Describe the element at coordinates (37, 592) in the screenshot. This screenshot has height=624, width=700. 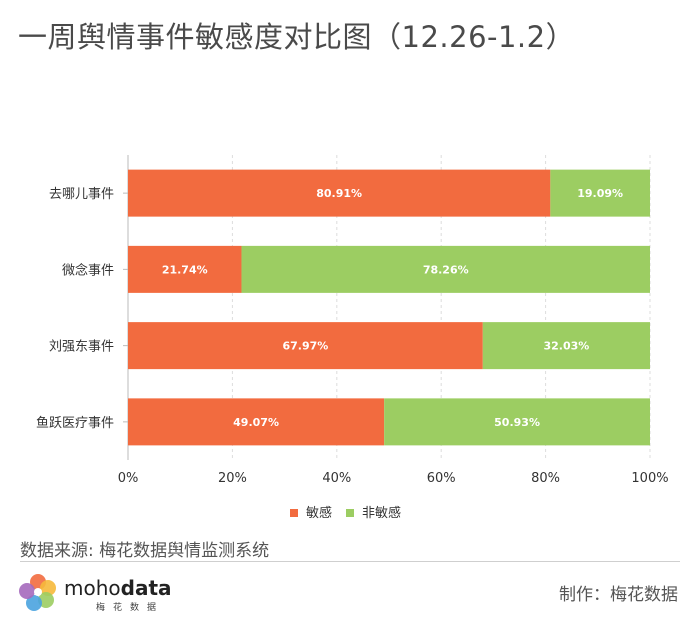
I see `pinwheel-logo-icon` at that location.